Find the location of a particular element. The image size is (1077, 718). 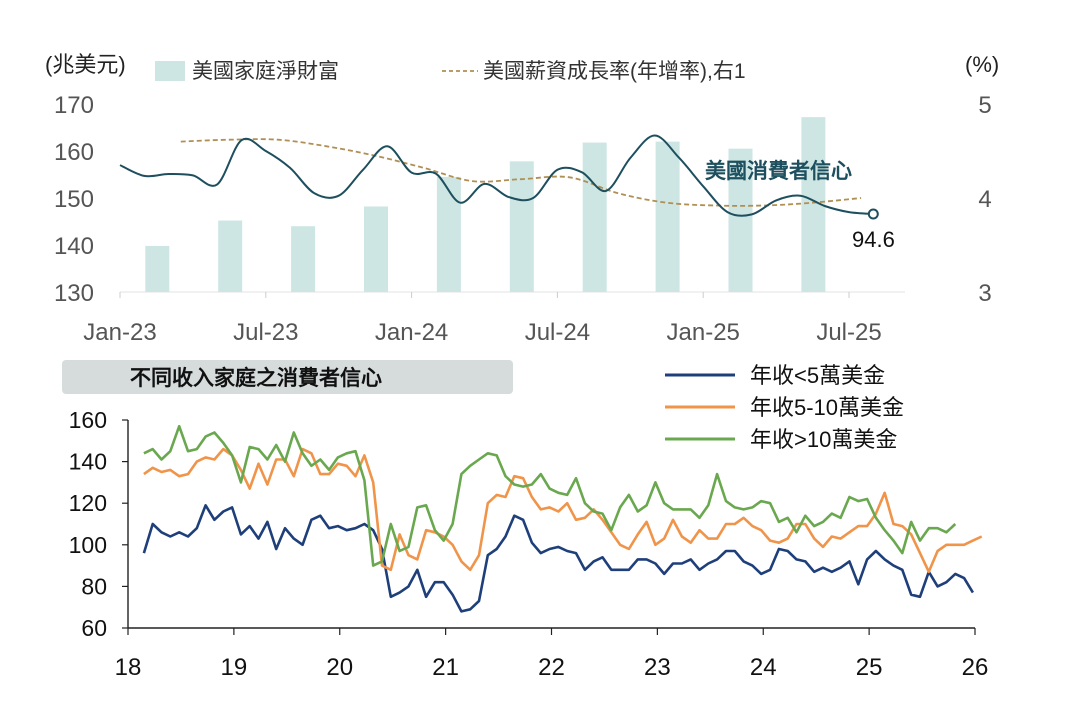

top-right-ticks: 3 4 5 is located at coordinates (984, 199).